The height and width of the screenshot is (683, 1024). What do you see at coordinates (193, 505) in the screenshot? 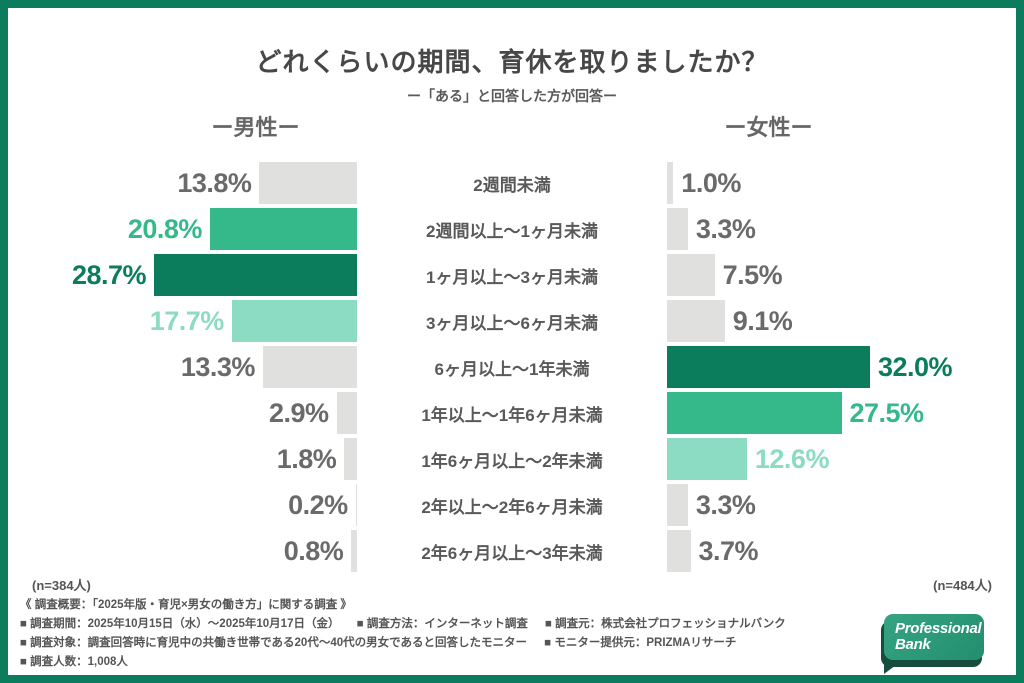
I see `male-row-cell: 0.2%` at bounding box center [193, 505].